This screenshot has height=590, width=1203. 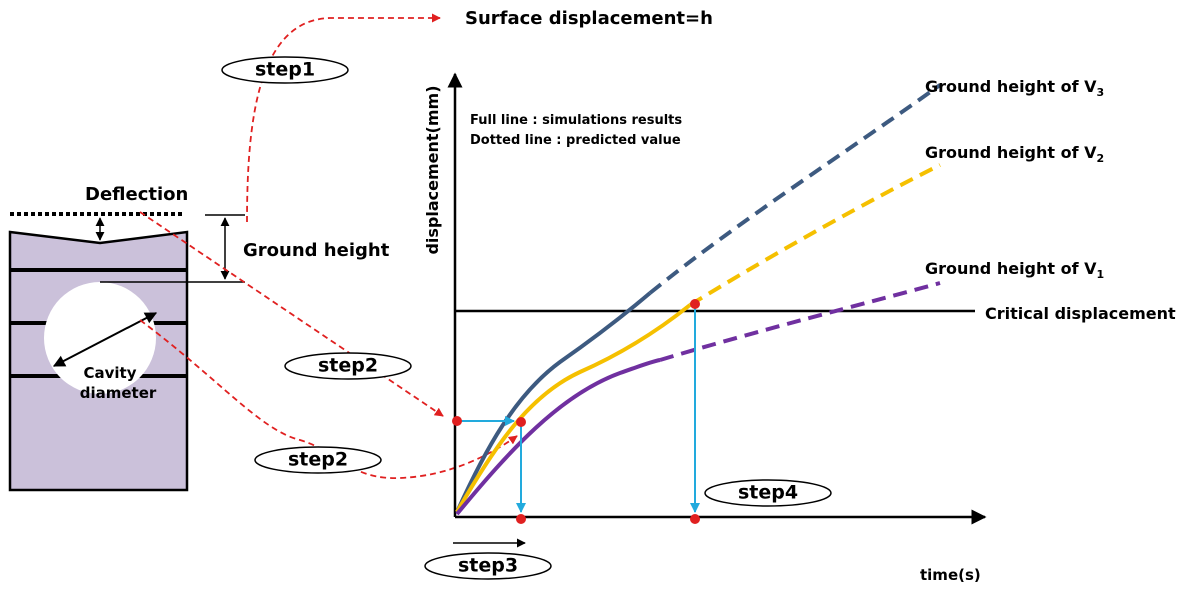 I want to click on cavity-label: Cavity, so click(x=110, y=373).